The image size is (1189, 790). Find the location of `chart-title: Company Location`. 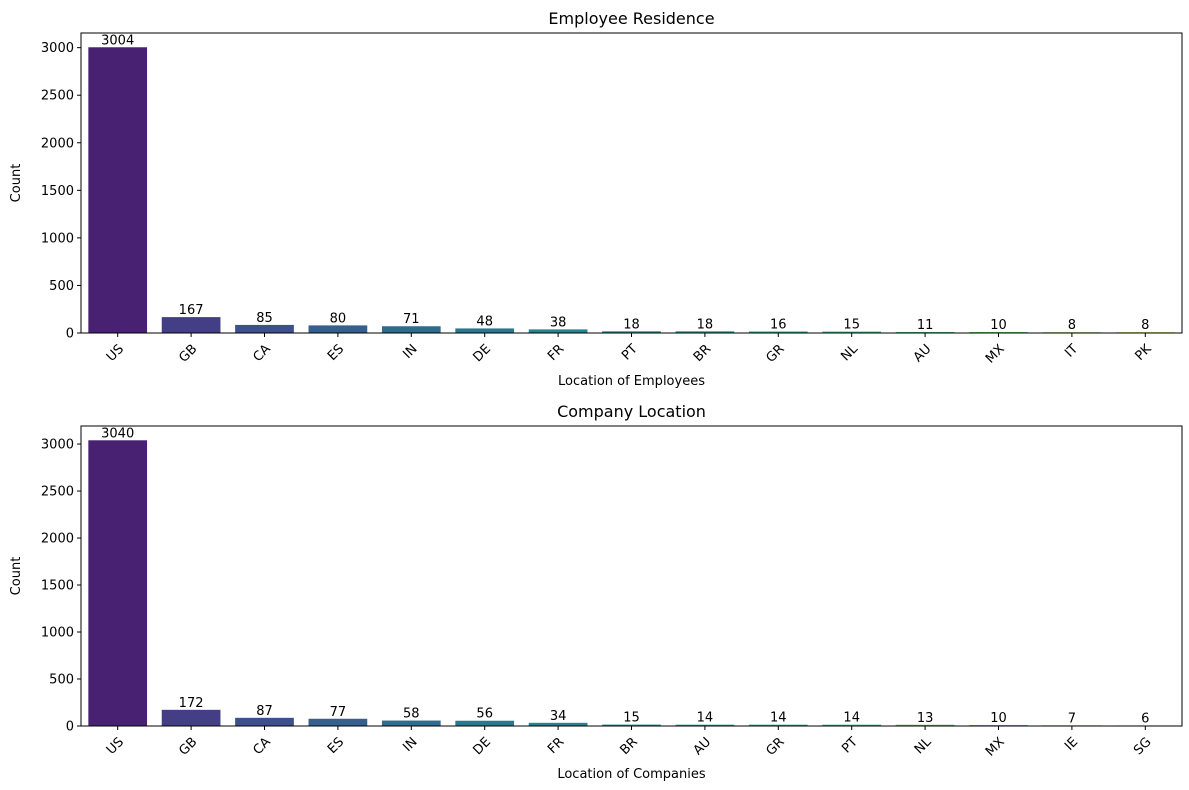

chart-title: Company Location is located at coordinates (631, 411).